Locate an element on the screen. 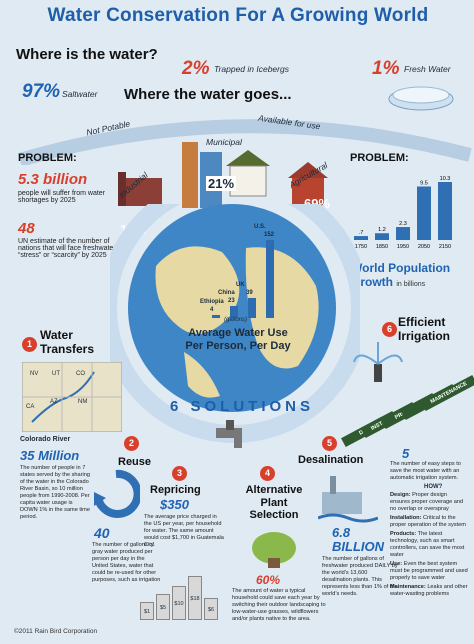 Image resolution: width=474 pixels, height=644 pixels. water-use-title: Average Water Use Per Person, Per Day is located at coordinates (238, 340).